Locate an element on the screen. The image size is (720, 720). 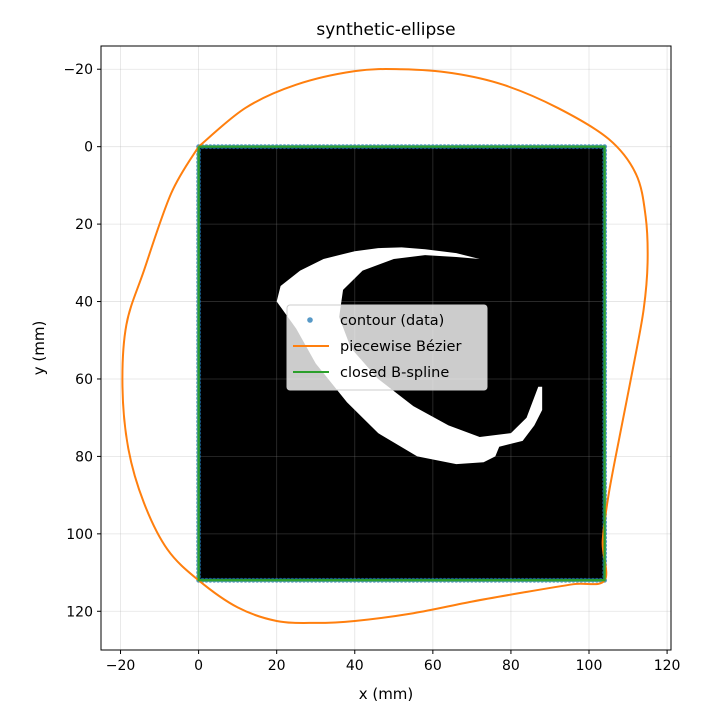
y-tick-label: 120 is located at coordinates (79, 612).